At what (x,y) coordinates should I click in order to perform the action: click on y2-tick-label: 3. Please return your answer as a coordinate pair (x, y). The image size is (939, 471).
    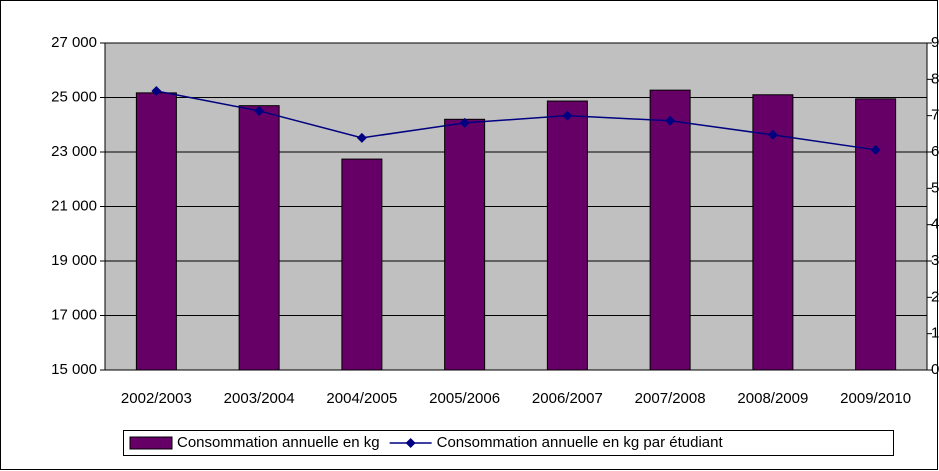
    Looking at the image, I should click on (935, 260).